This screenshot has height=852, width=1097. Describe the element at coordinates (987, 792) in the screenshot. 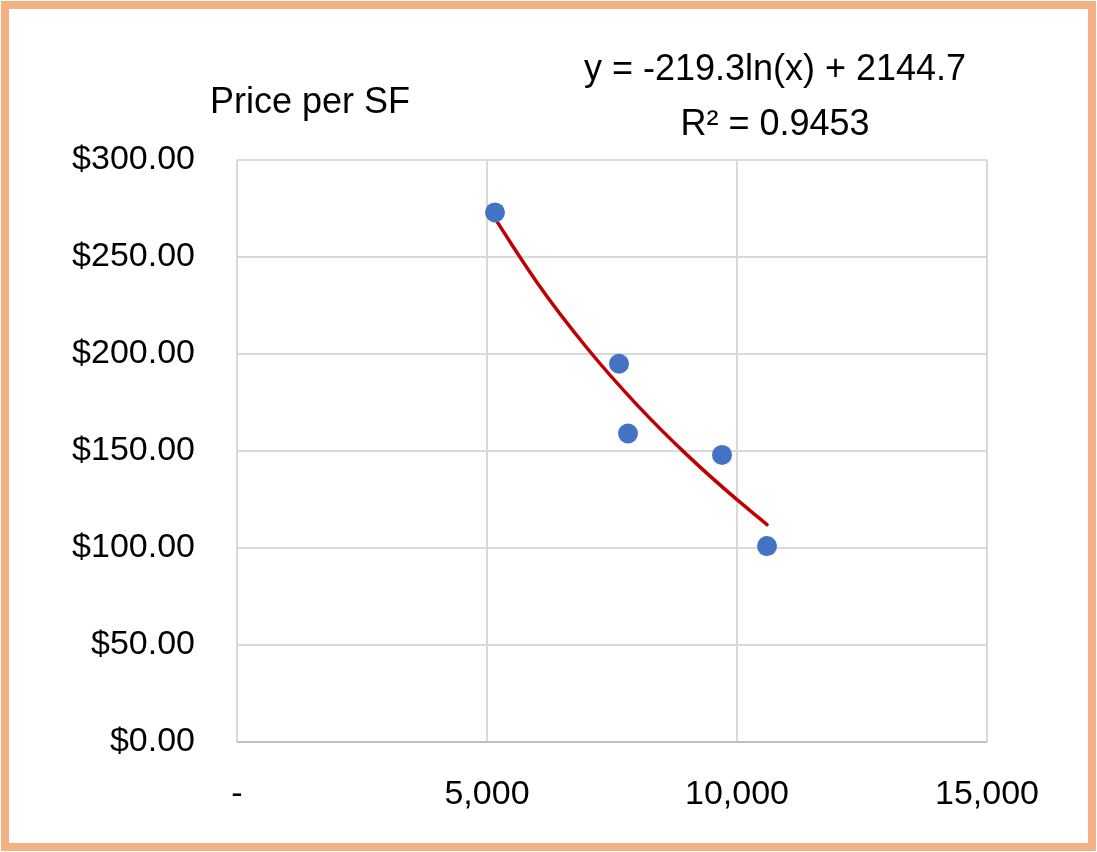

I see `x-tick-label: 15,000` at that location.